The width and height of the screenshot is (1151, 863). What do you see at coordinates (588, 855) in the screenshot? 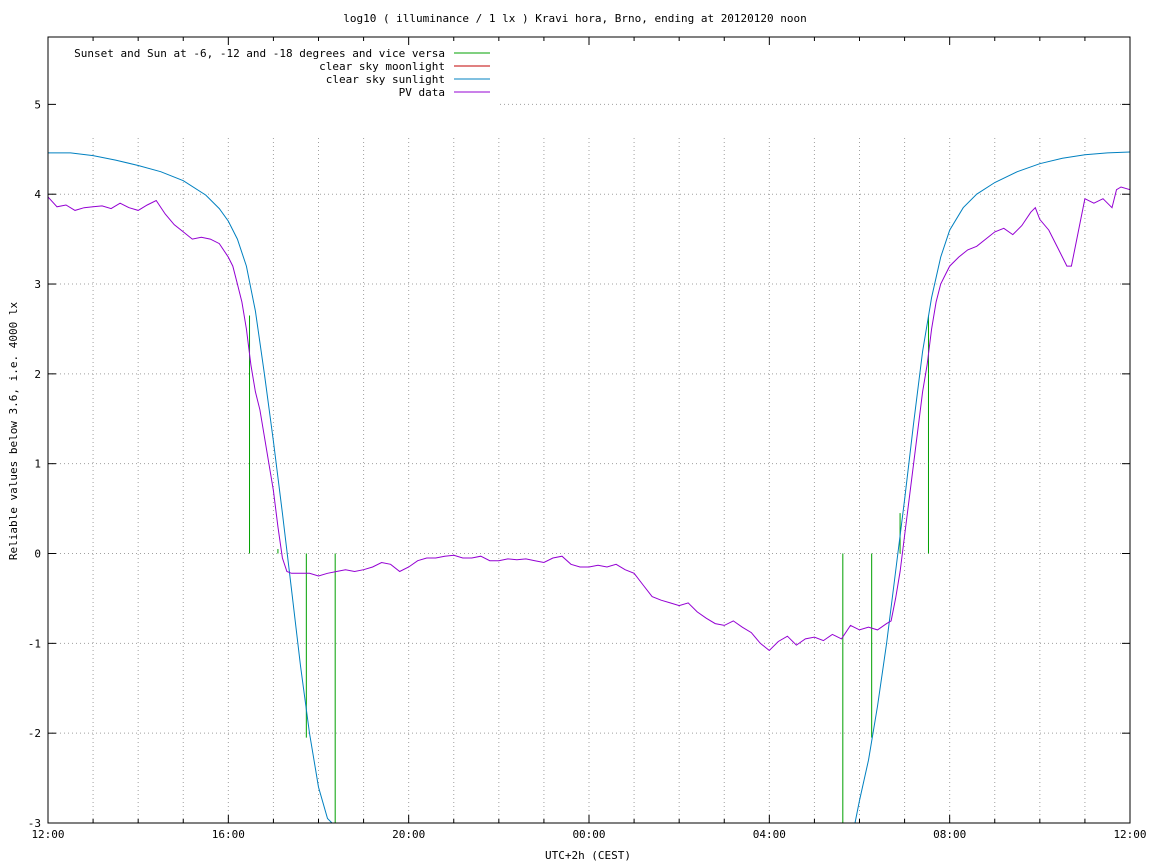
I see `x-axis-label: UTC+2h (CEST)` at bounding box center [588, 855].